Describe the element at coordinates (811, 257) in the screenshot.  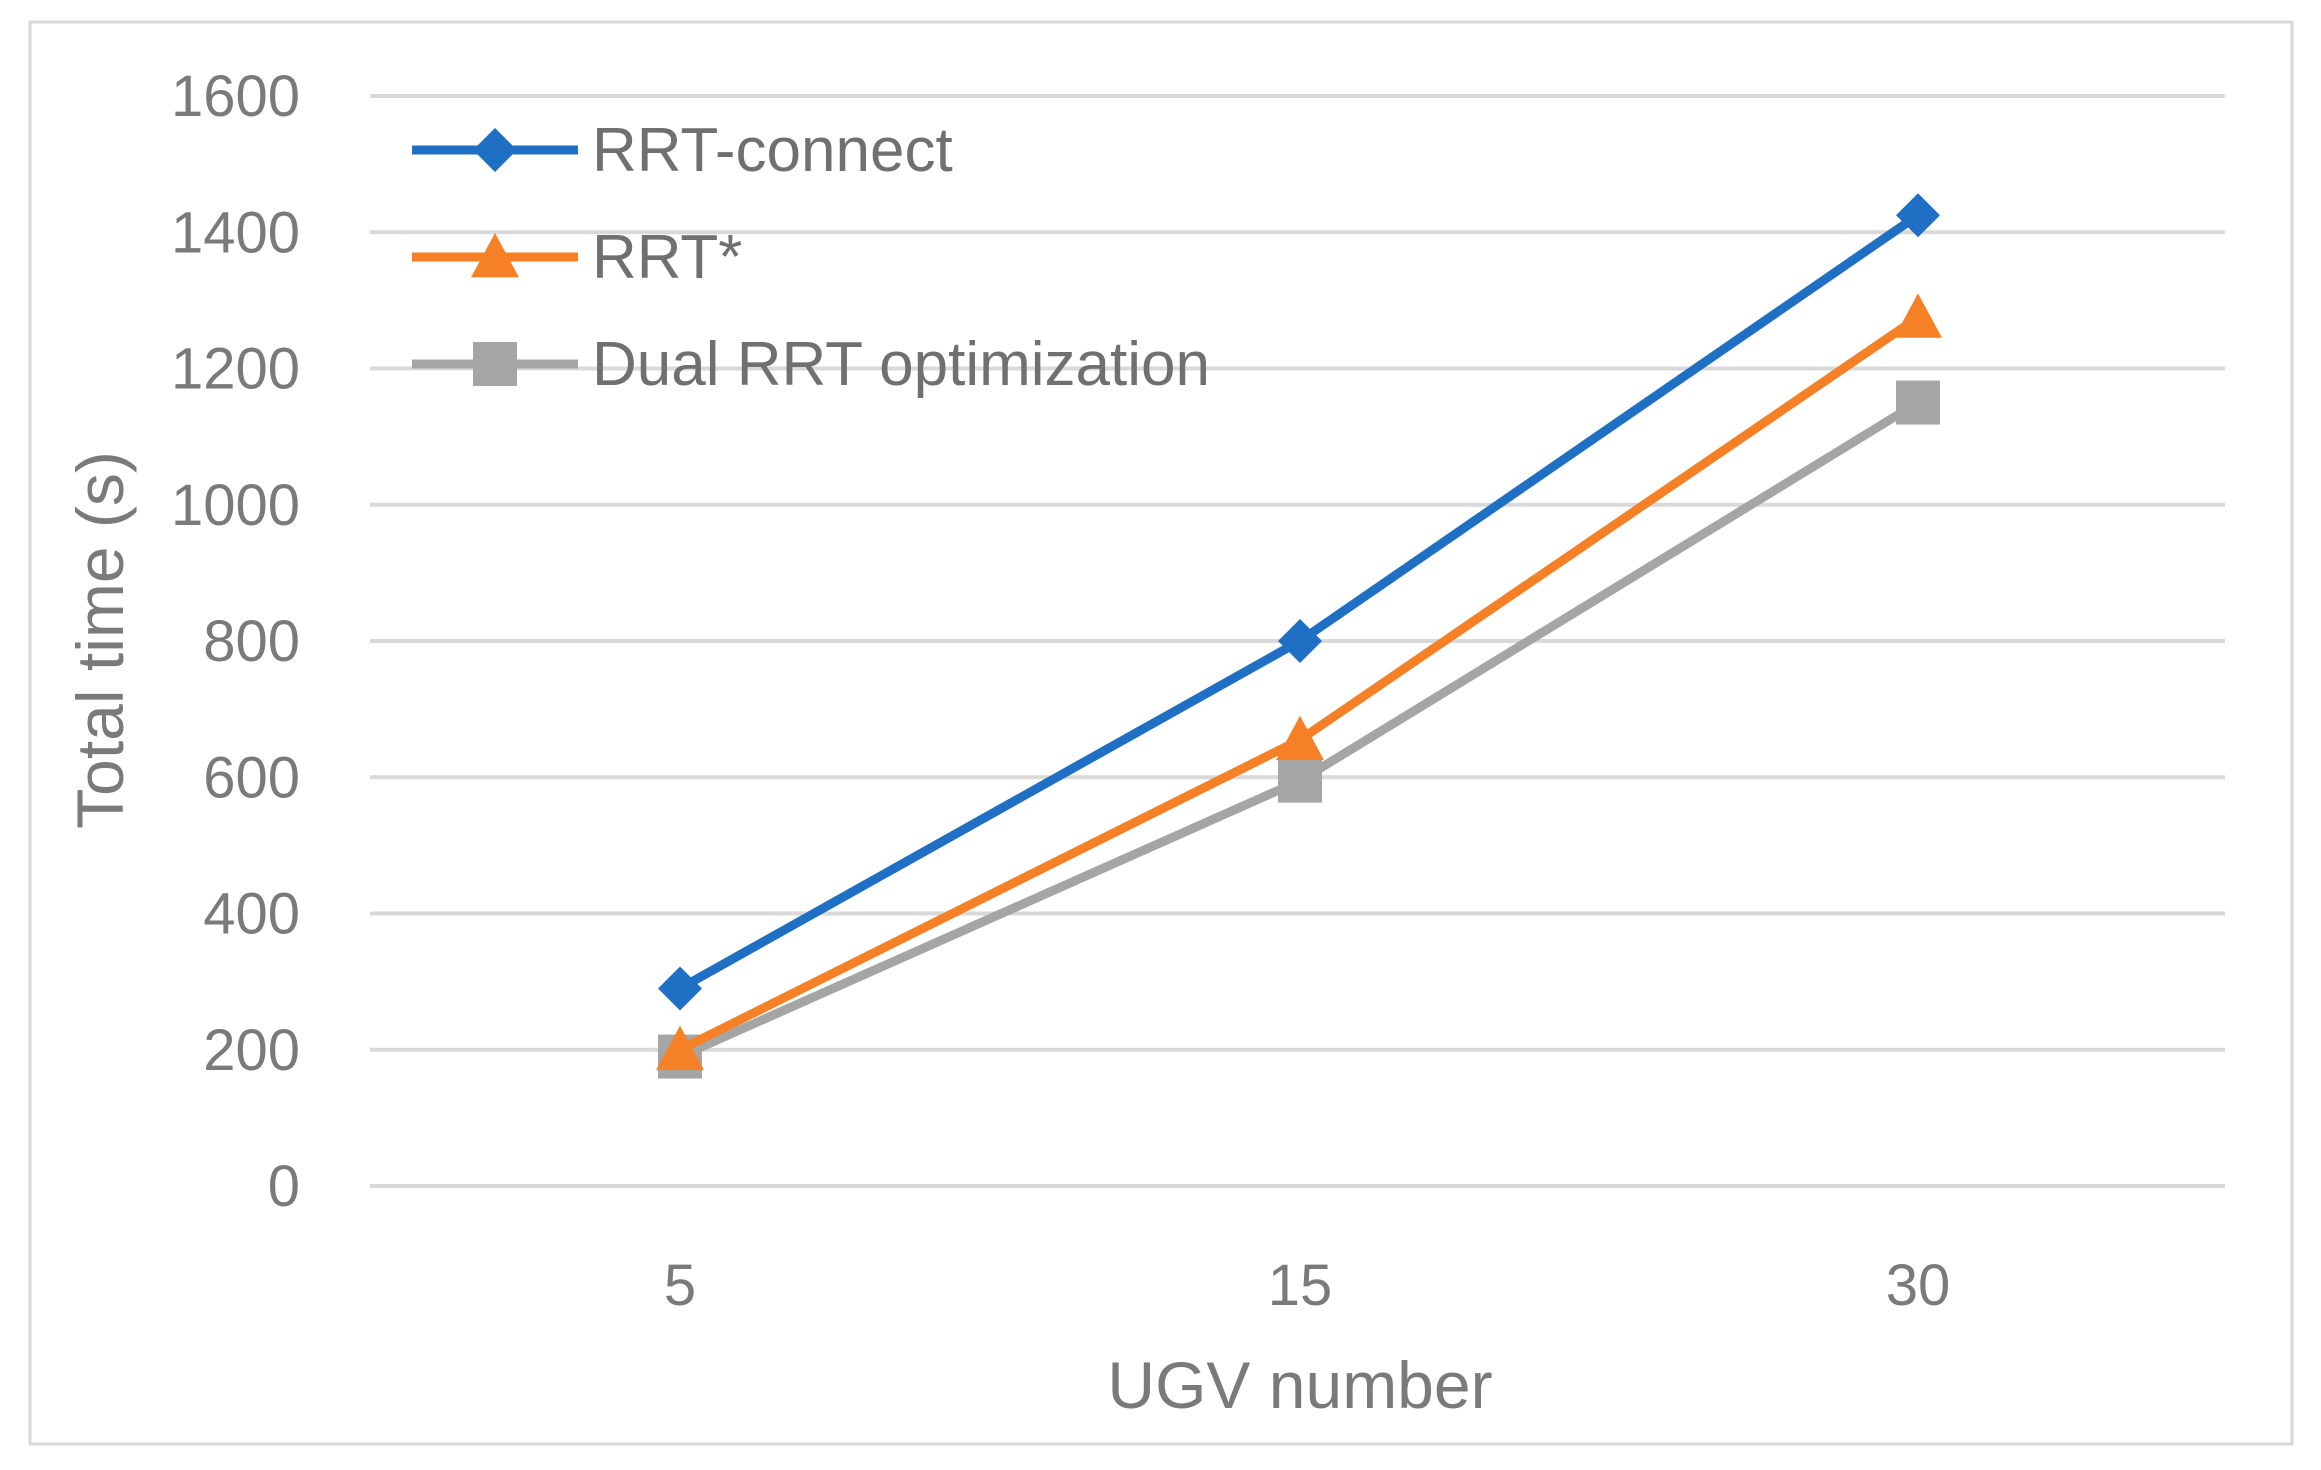
I see `legend: RRT-connect RRT* Dual RRT optimization` at that location.